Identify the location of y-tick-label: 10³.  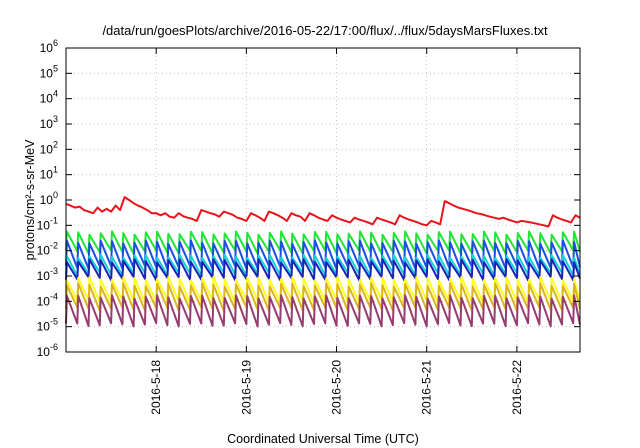
(49, 122).